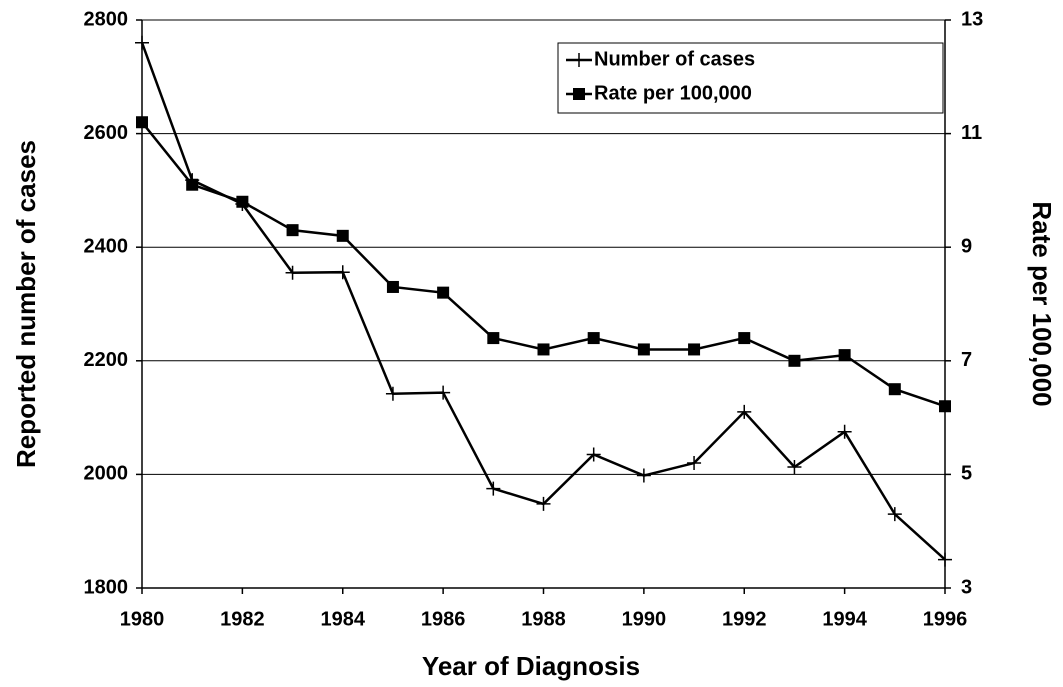  Describe the element at coordinates (966, 360) in the screenshot. I see `y2-tick-label: 7` at that location.